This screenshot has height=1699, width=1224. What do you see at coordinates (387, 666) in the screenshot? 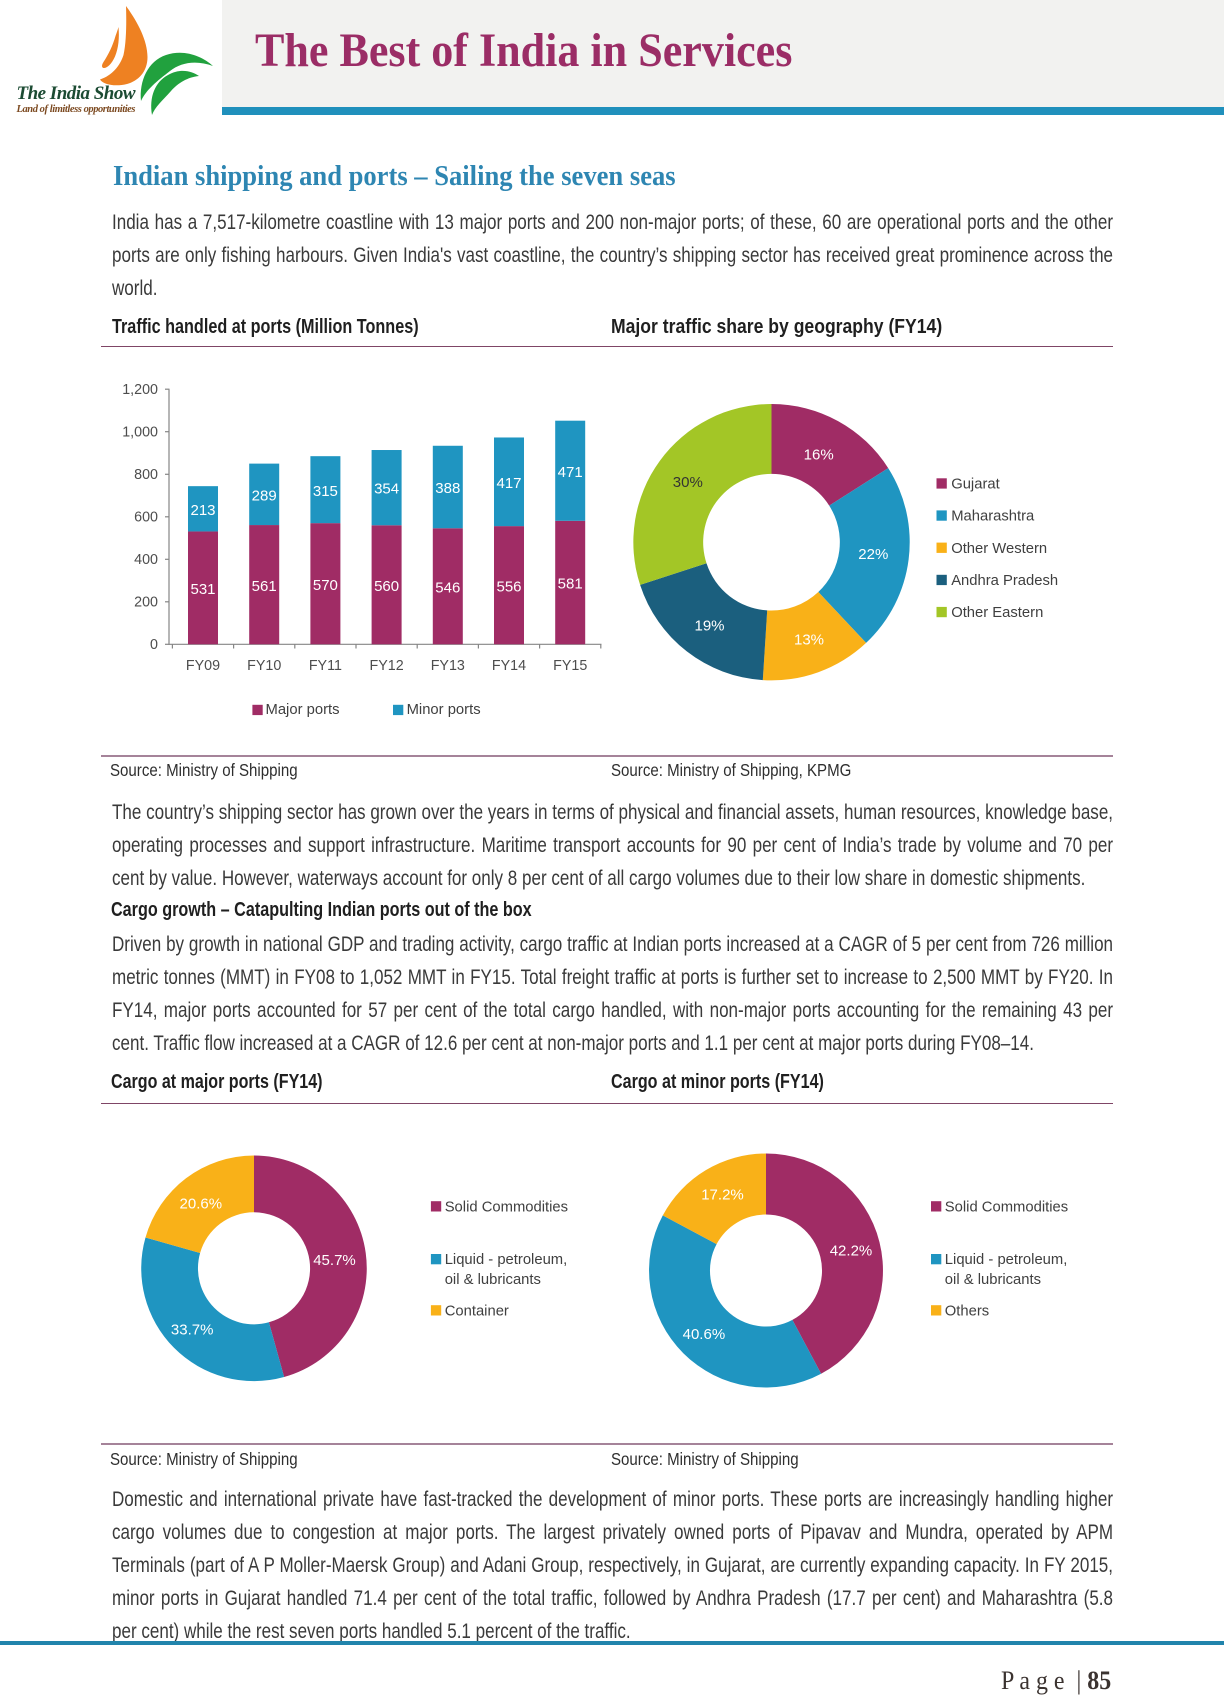
I see `svg-text: FY12` at bounding box center [387, 666].